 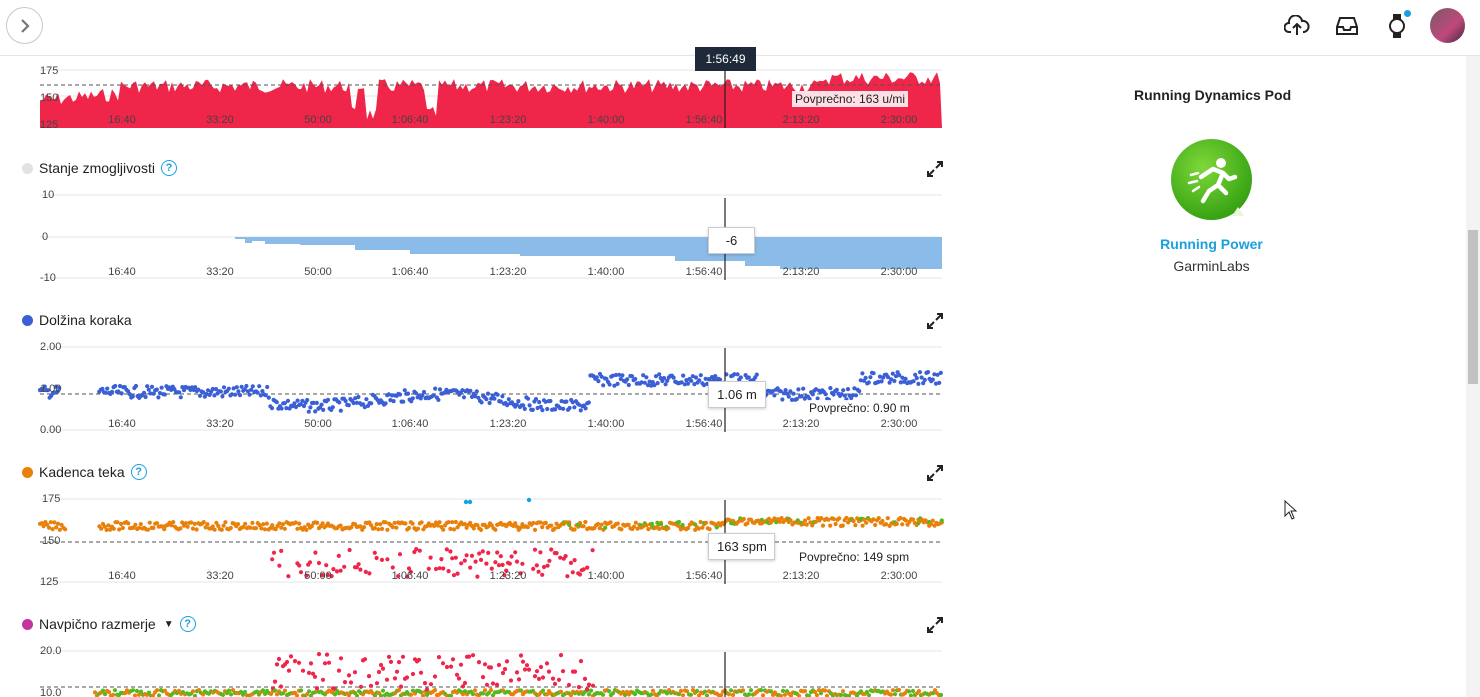 What do you see at coordinates (1297, 26) in the screenshot?
I see `cloud-upload-button` at bounding box center [1297, 26].